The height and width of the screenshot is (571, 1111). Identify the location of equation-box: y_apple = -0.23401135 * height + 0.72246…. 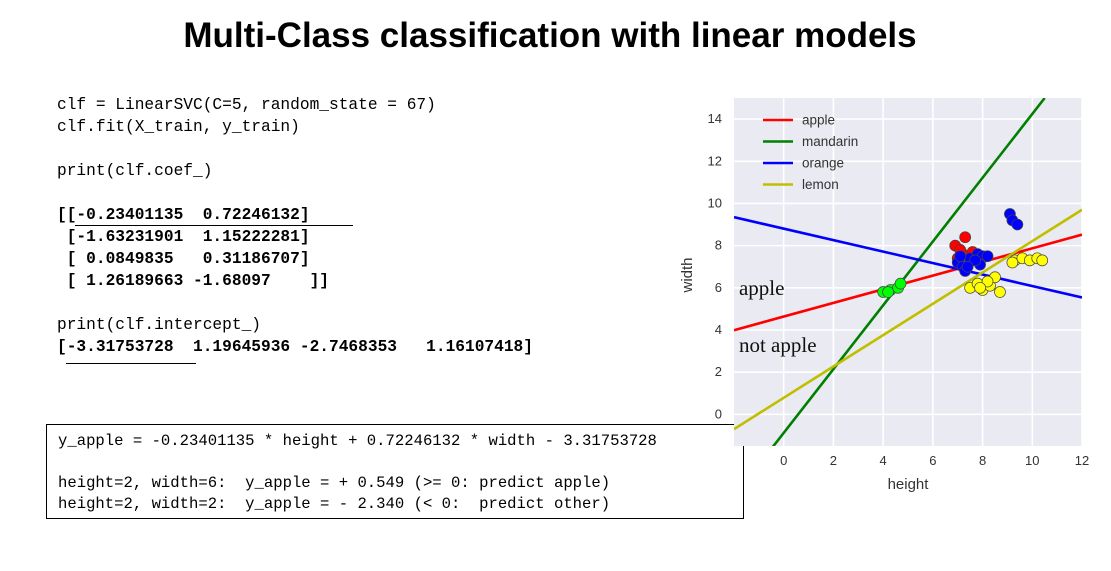
(395, 471).